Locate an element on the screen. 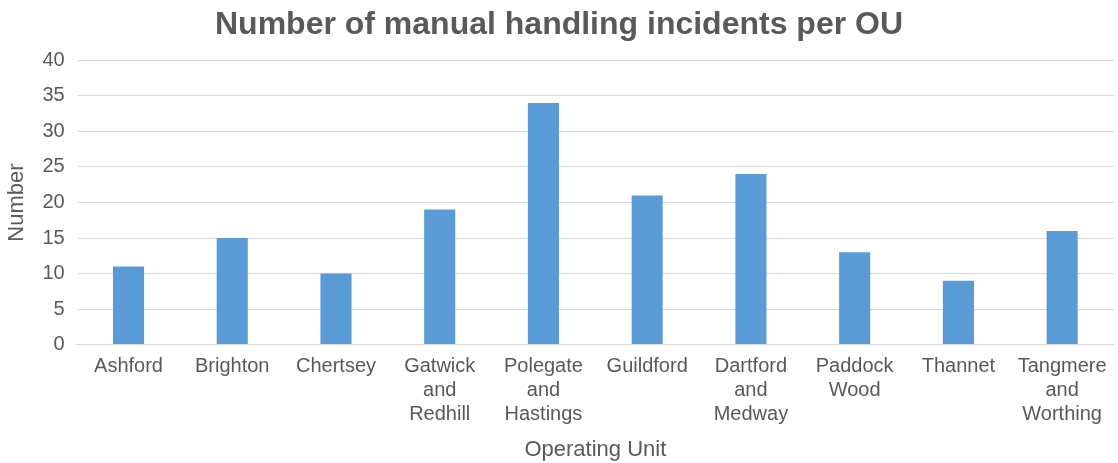 The image size is (1118, 463). y-tick-label: 25 is located at coordinates (53, 165).